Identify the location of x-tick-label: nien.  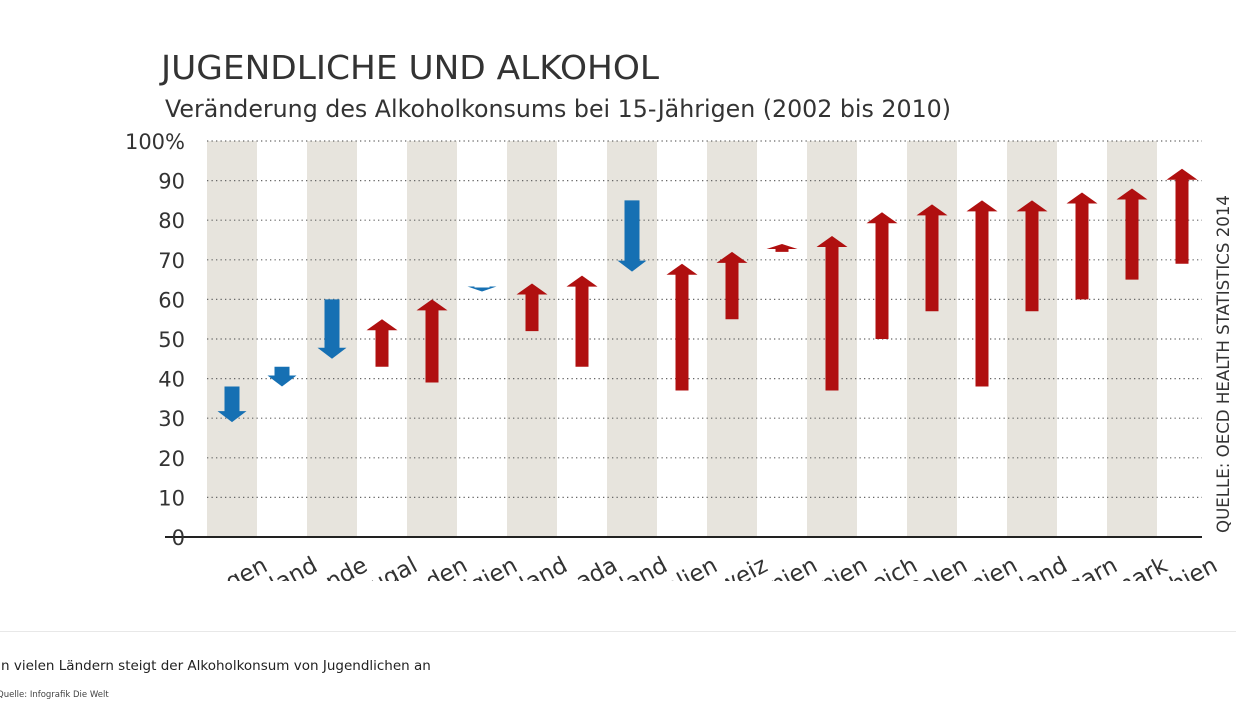
(794, 575).